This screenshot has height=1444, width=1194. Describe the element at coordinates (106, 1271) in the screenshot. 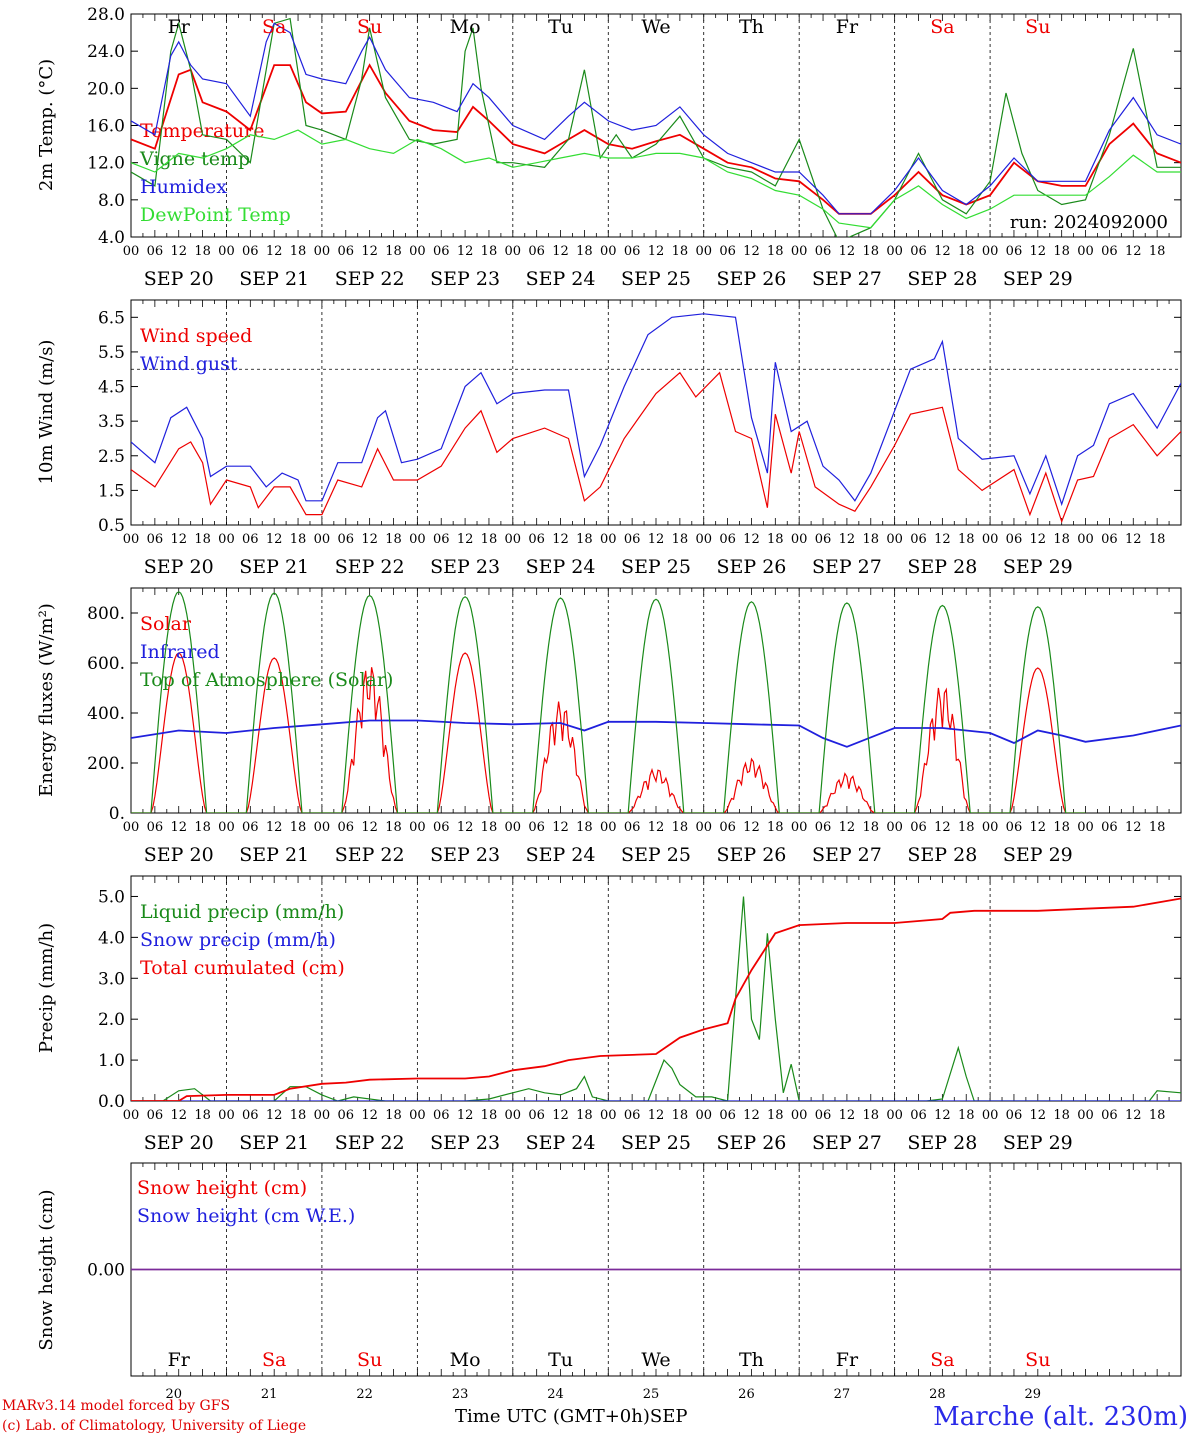

I see `y-tick-label: 0.00` at that location.